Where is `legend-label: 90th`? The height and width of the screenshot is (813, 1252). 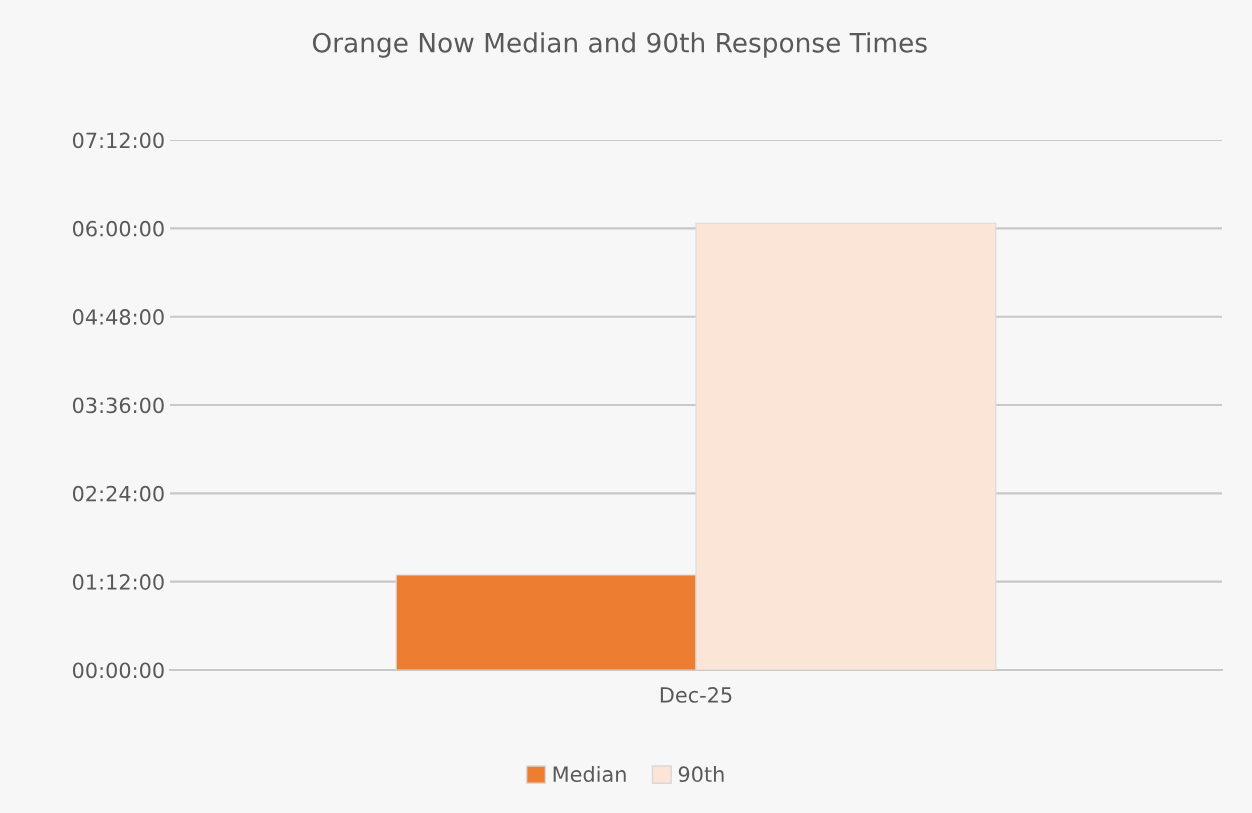 legend-label: 90th is located at coordinates (701, 774).